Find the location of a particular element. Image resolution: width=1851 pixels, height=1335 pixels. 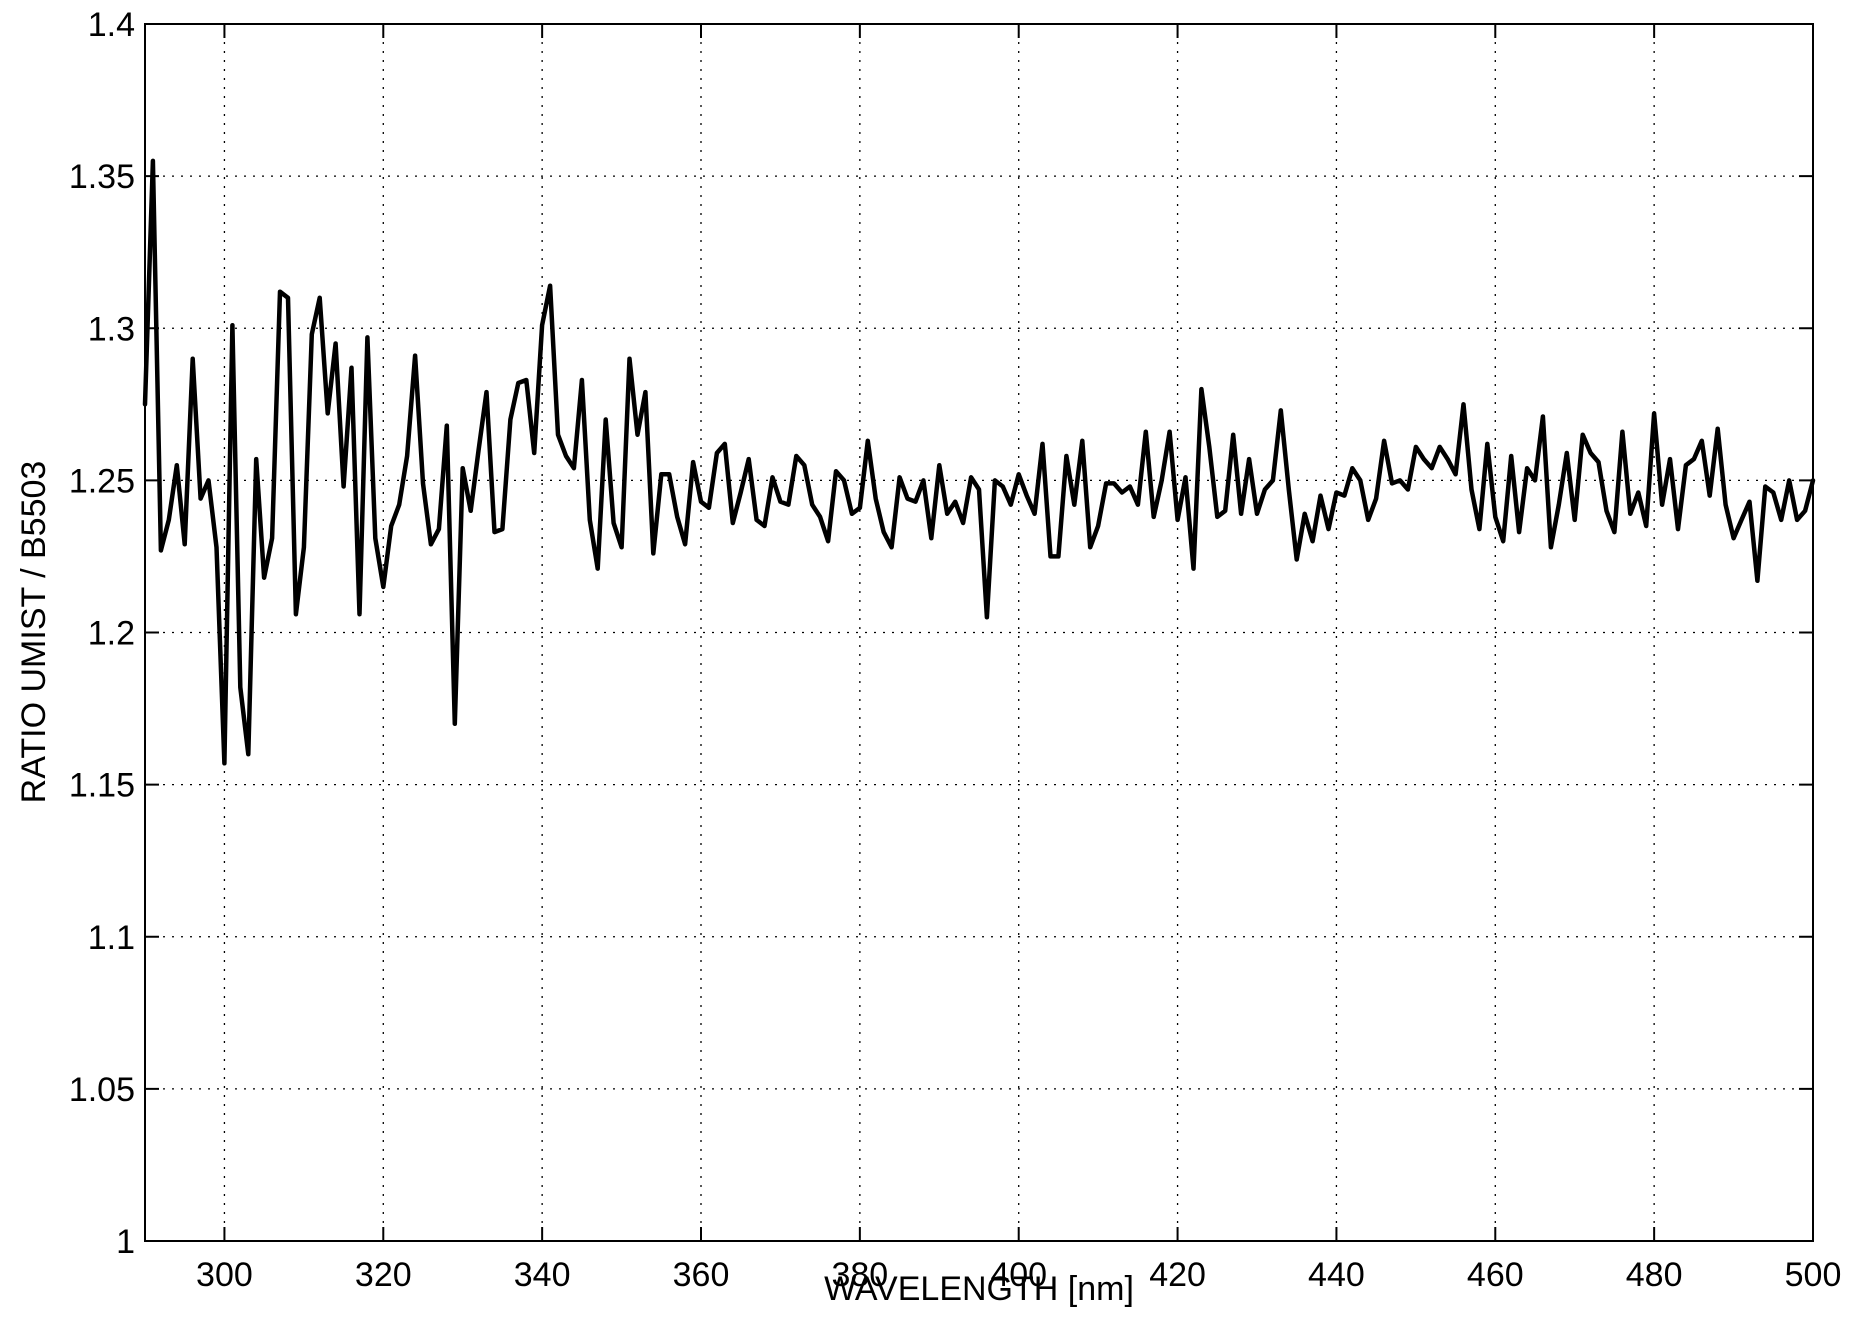

x-tick-label: 440 is located at coordinates (1336, 1275).